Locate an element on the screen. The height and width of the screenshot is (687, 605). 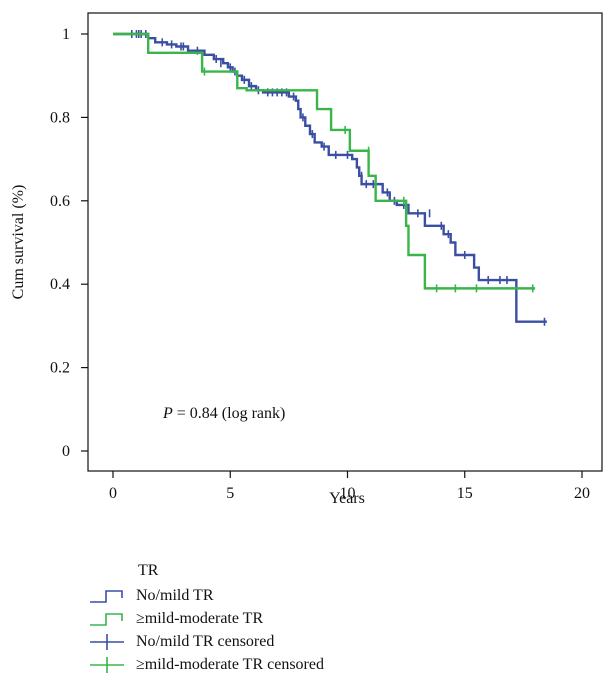
x-tick-label-2: 10 is located at coordinates (348, 493).